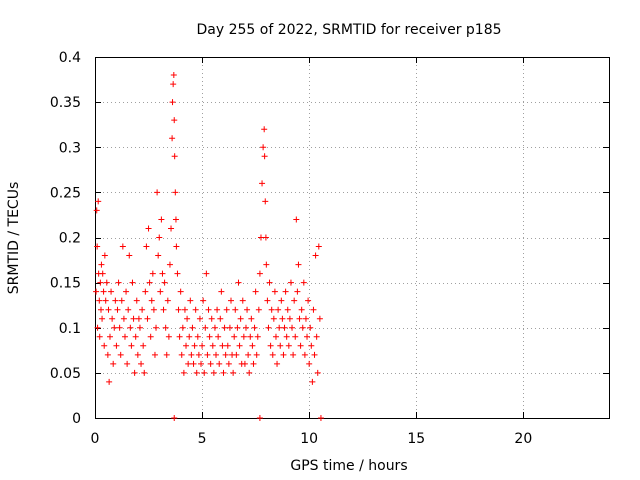 The image size is (640, 480). I want to click on y-tick-label: 0.3, so click(70, 148).